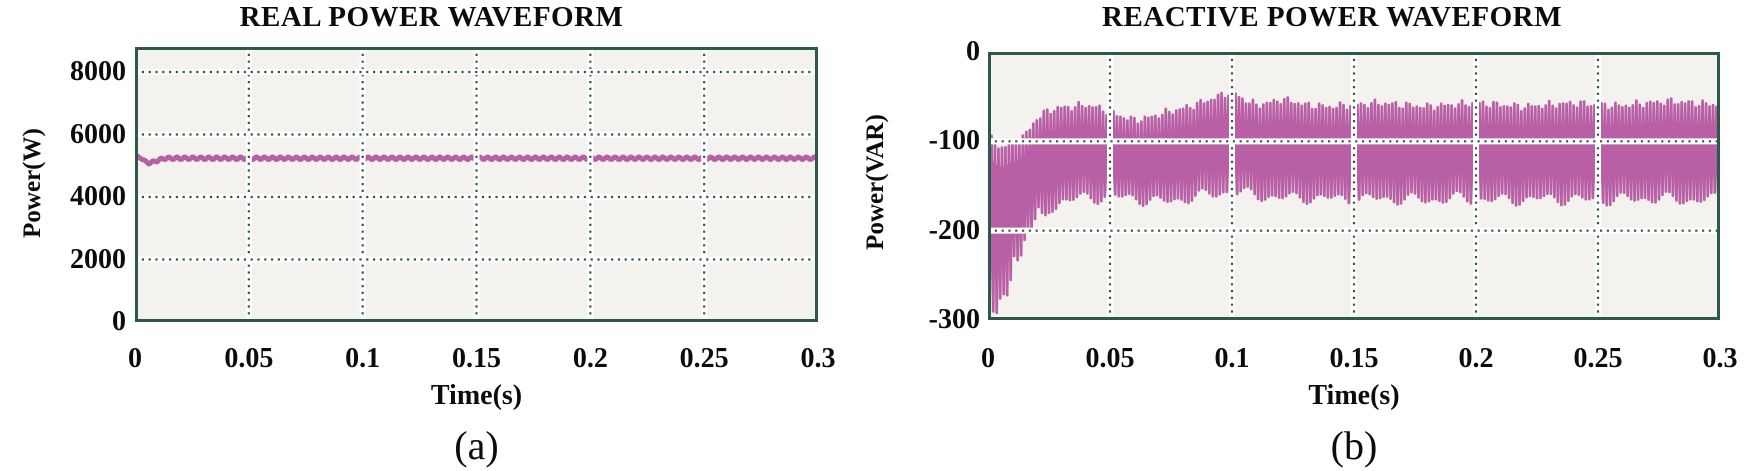 The height and width of the screenshot is (471, 1753). Describe the element at coordinates (98, 71) in the screenshot. I see `y-tick-label: 8000` at that location.